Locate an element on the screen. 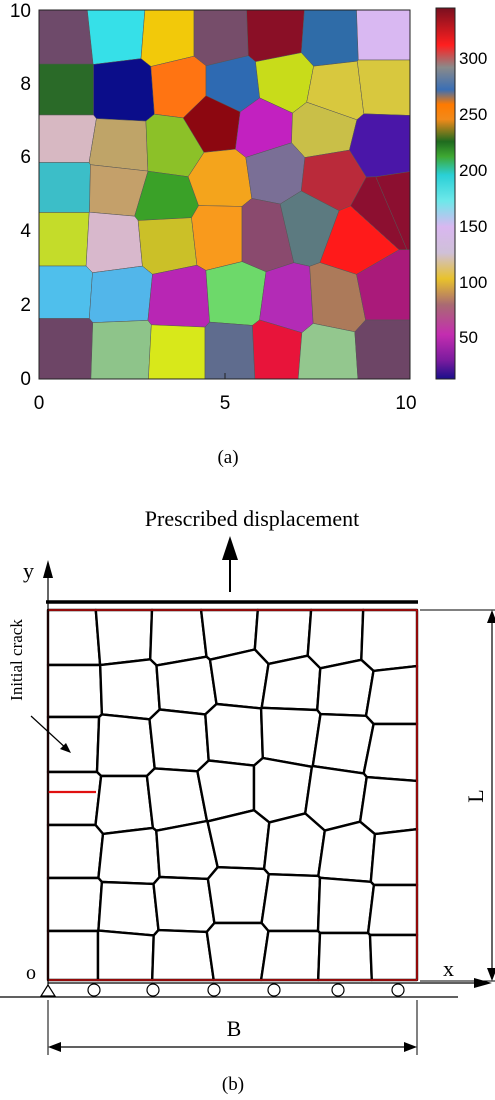 This screenshot has height=1100, width=495. origin-label: o is located at coordinates (31, 973).